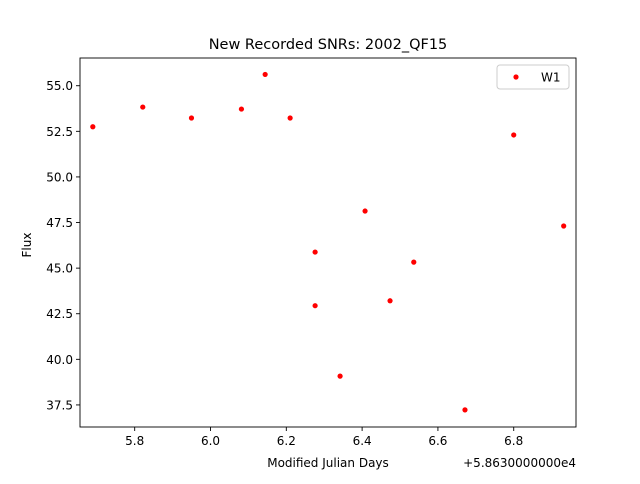  What do you see at coordinates (59, 314) in the screenshot?
I see `y-tick-label: 42.5` at bounding box center [59, 314].